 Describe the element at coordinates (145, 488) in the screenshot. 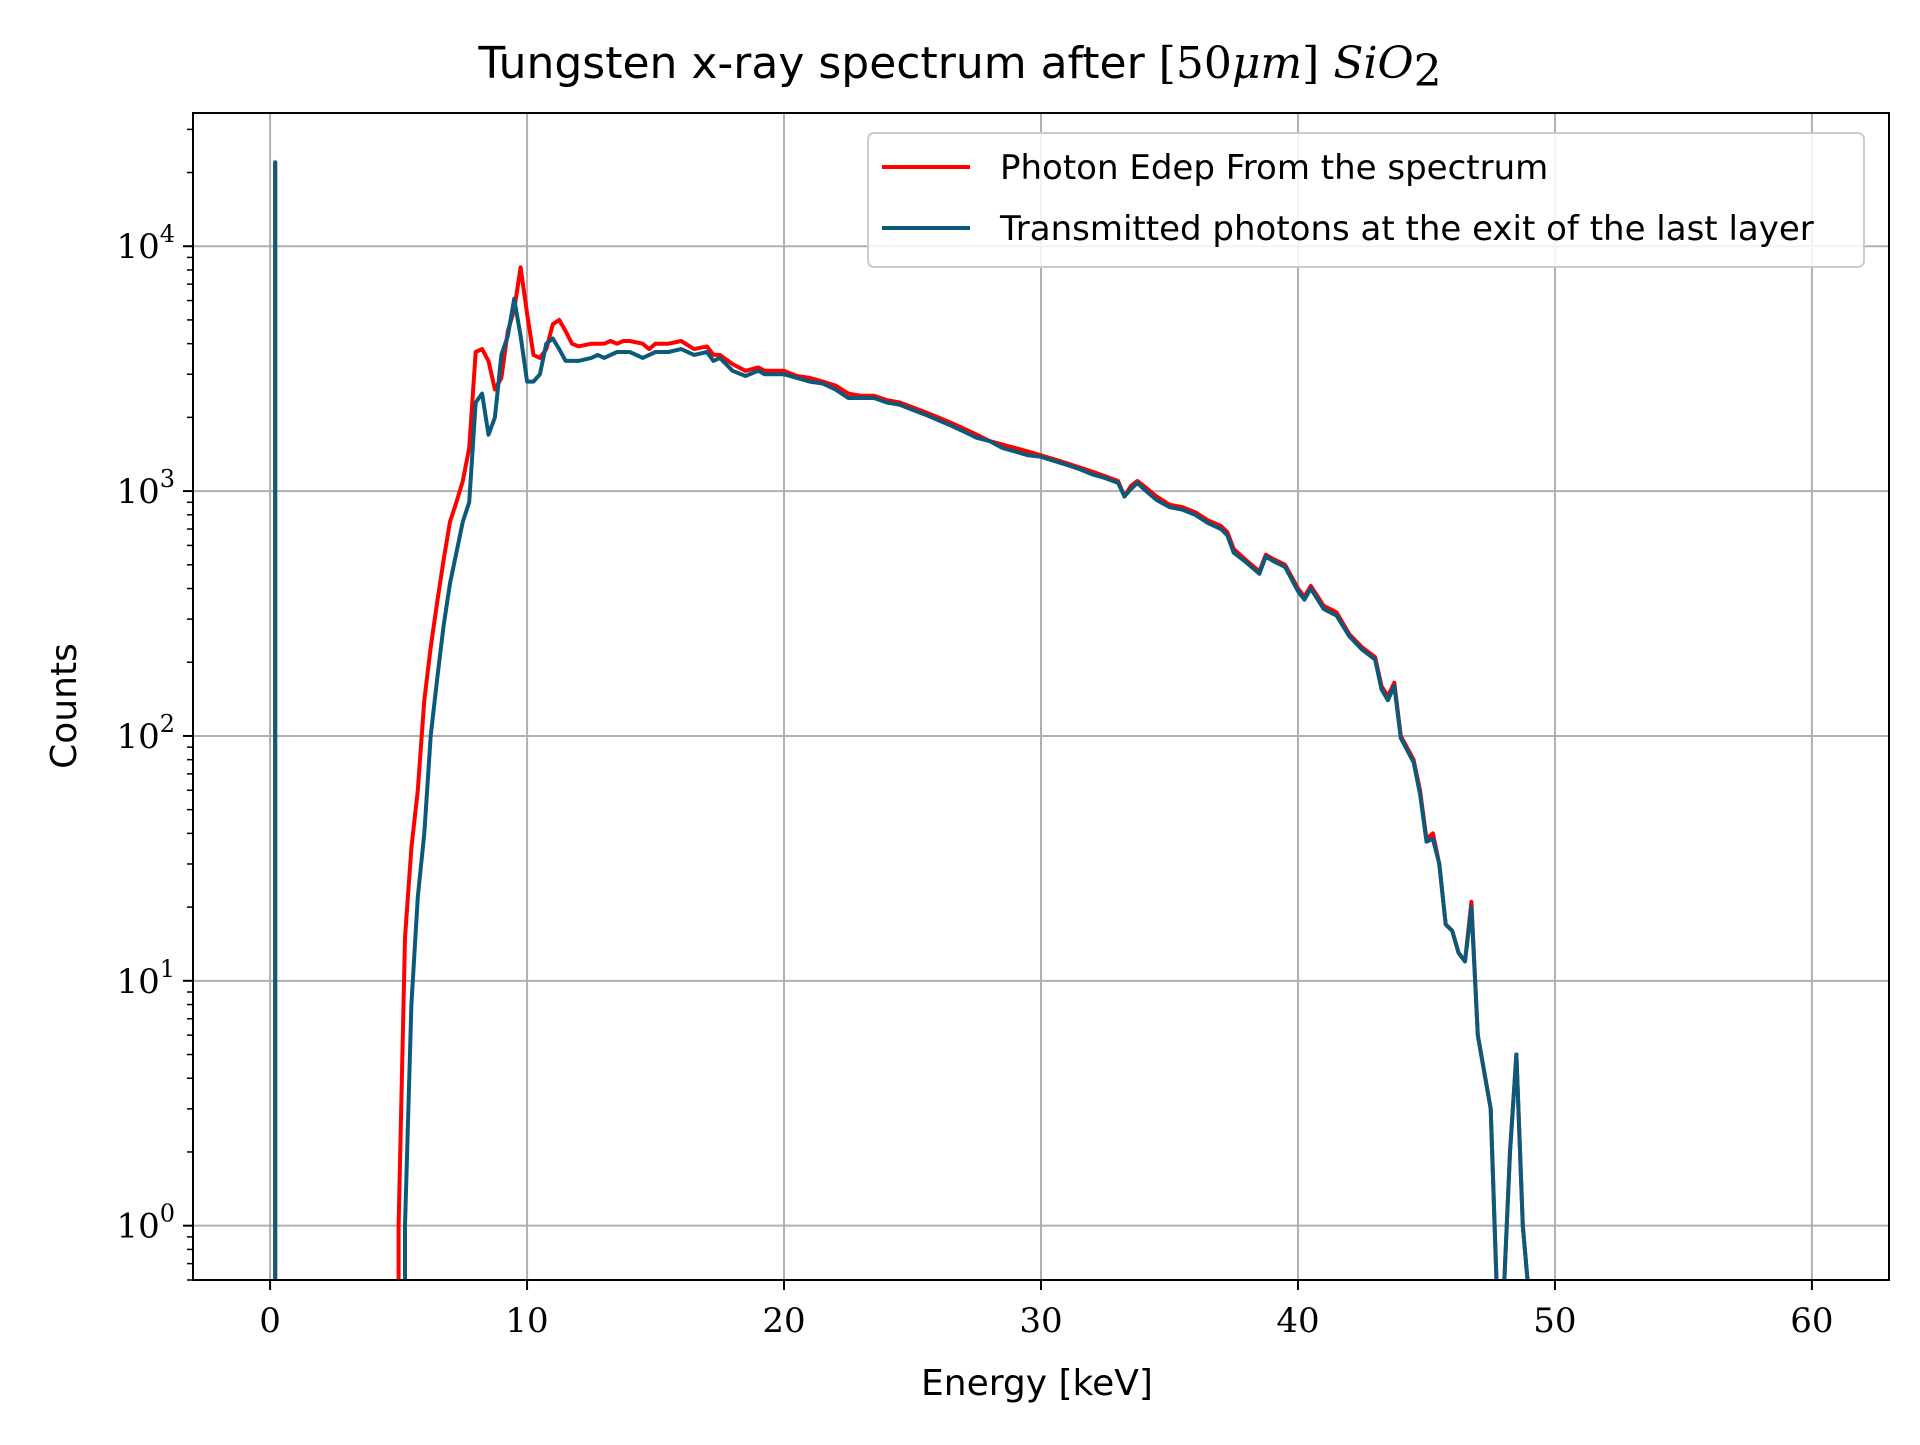

I see `y-tick-label: 10³` at that location.